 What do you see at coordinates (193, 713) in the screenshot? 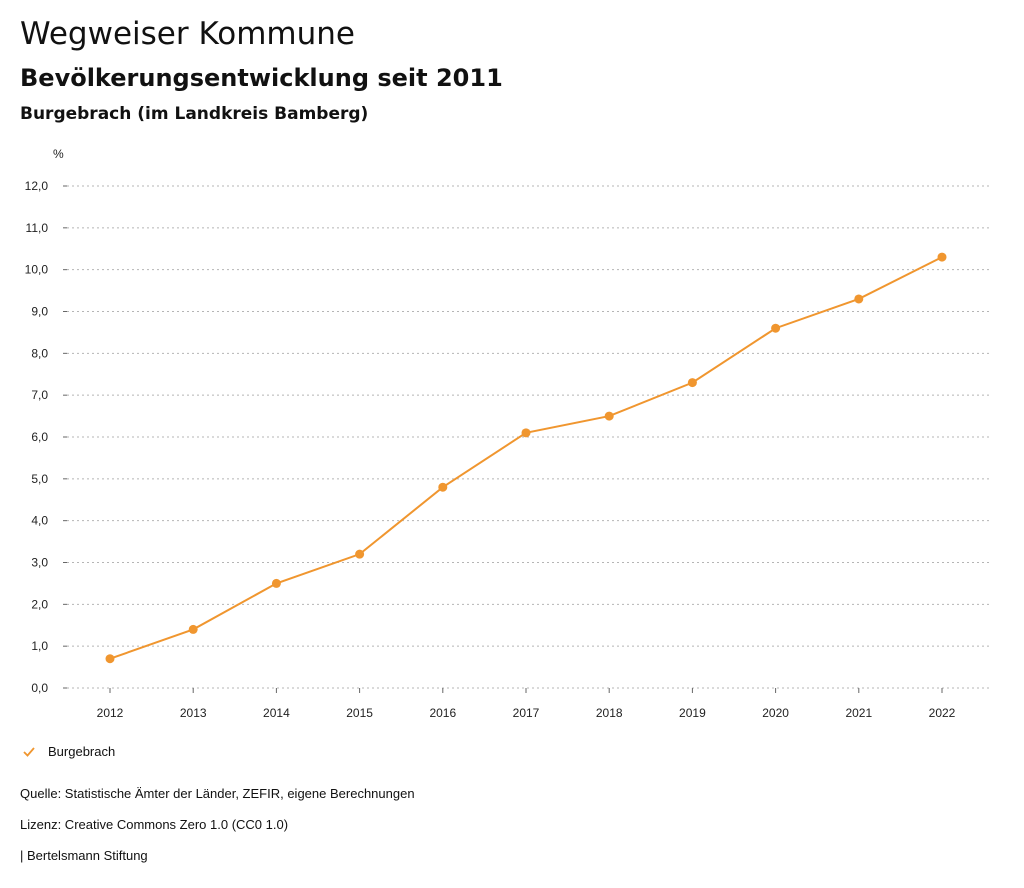
I see `x-tick-label: 2013` at bounding box center [193, 713].